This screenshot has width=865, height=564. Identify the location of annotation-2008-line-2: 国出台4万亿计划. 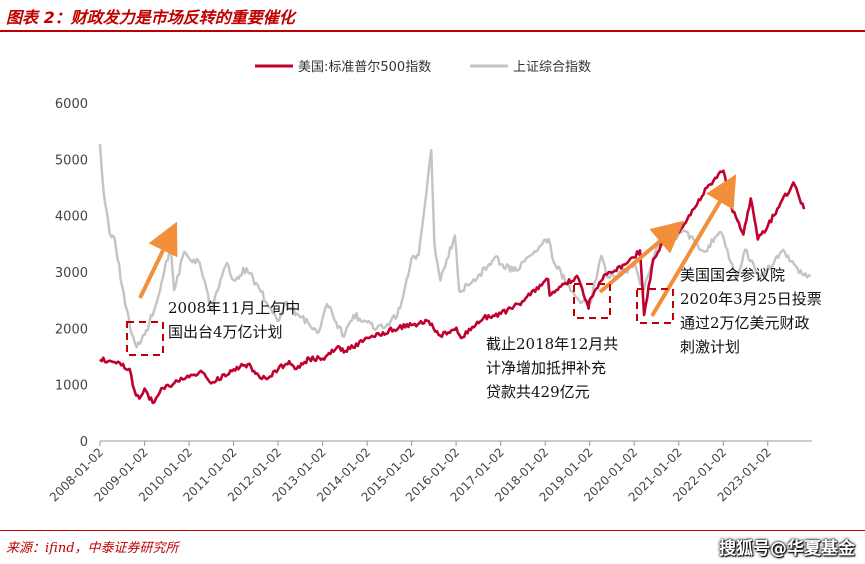
(225, 332).